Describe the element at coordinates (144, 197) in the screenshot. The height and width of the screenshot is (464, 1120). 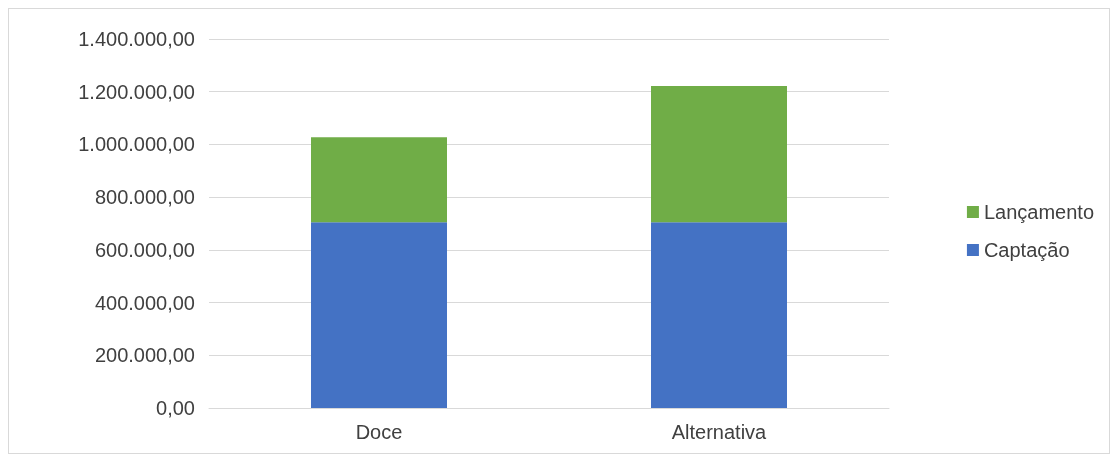
I see `y-tick-label: 800.000,00` at that location.